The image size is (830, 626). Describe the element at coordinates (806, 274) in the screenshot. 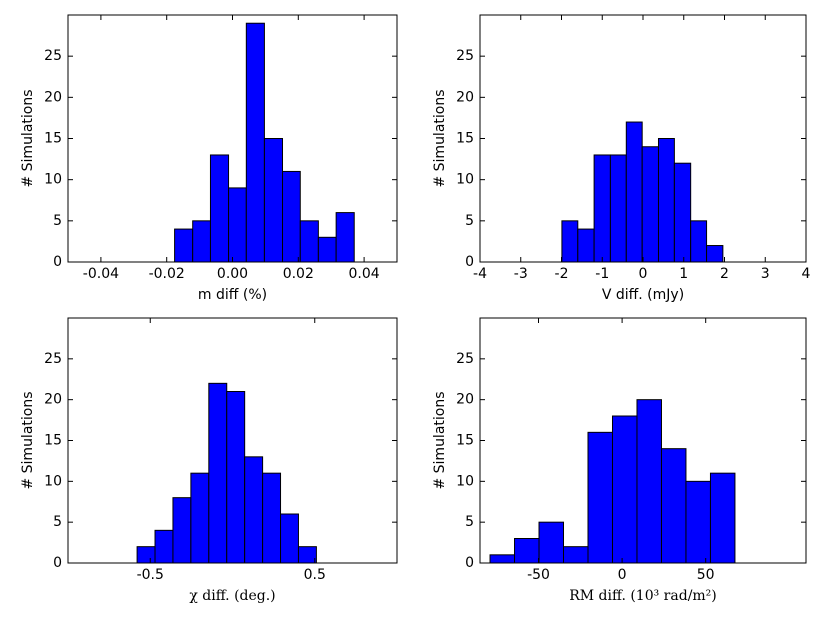

I see `x-tick-label: 4` at that location.